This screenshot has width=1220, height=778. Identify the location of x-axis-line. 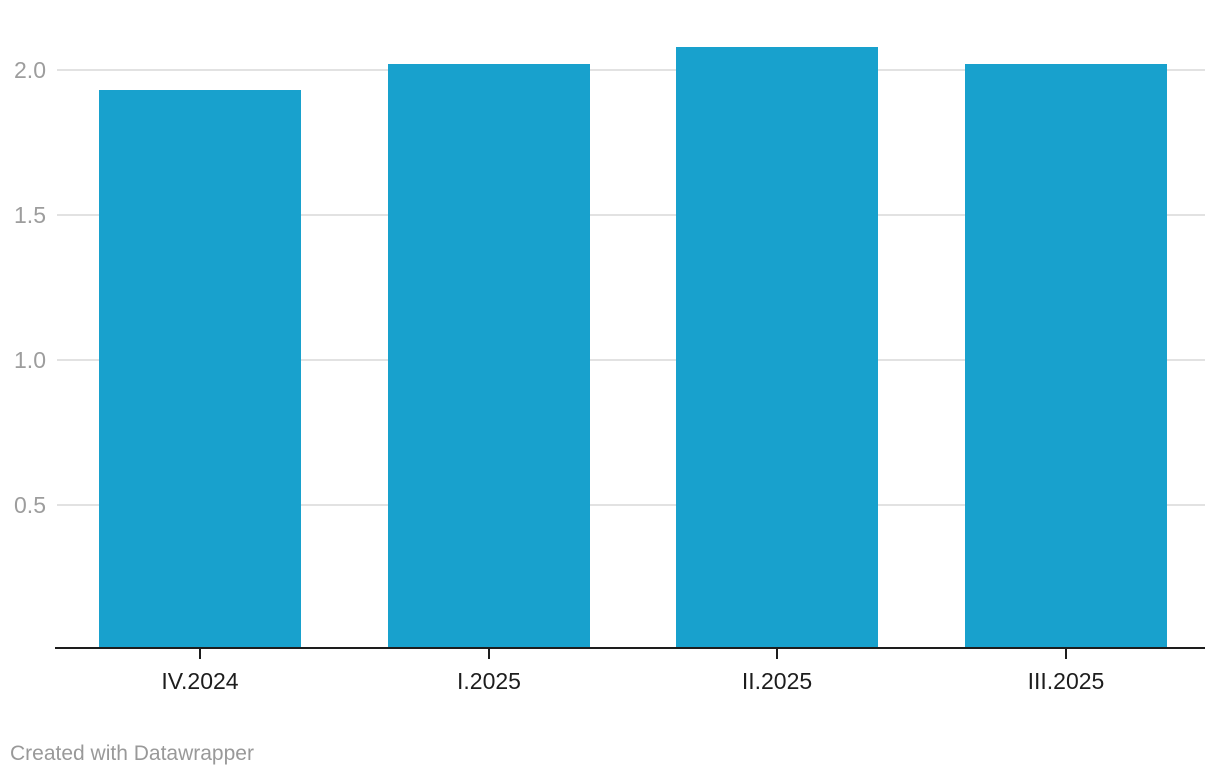
(630, 648).